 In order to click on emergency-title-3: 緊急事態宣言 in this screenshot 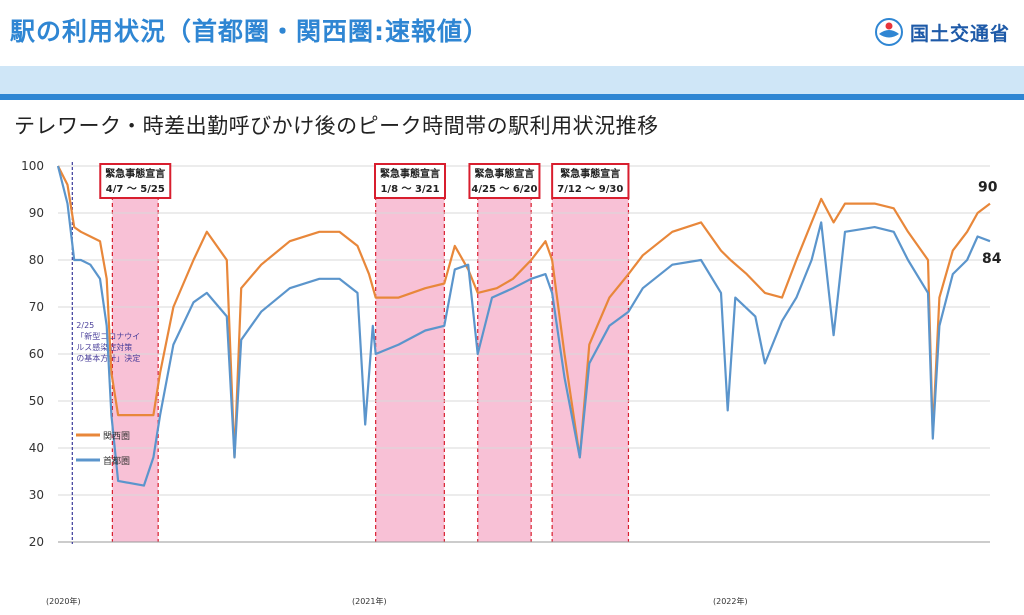, I will do `click(504, 173)`.